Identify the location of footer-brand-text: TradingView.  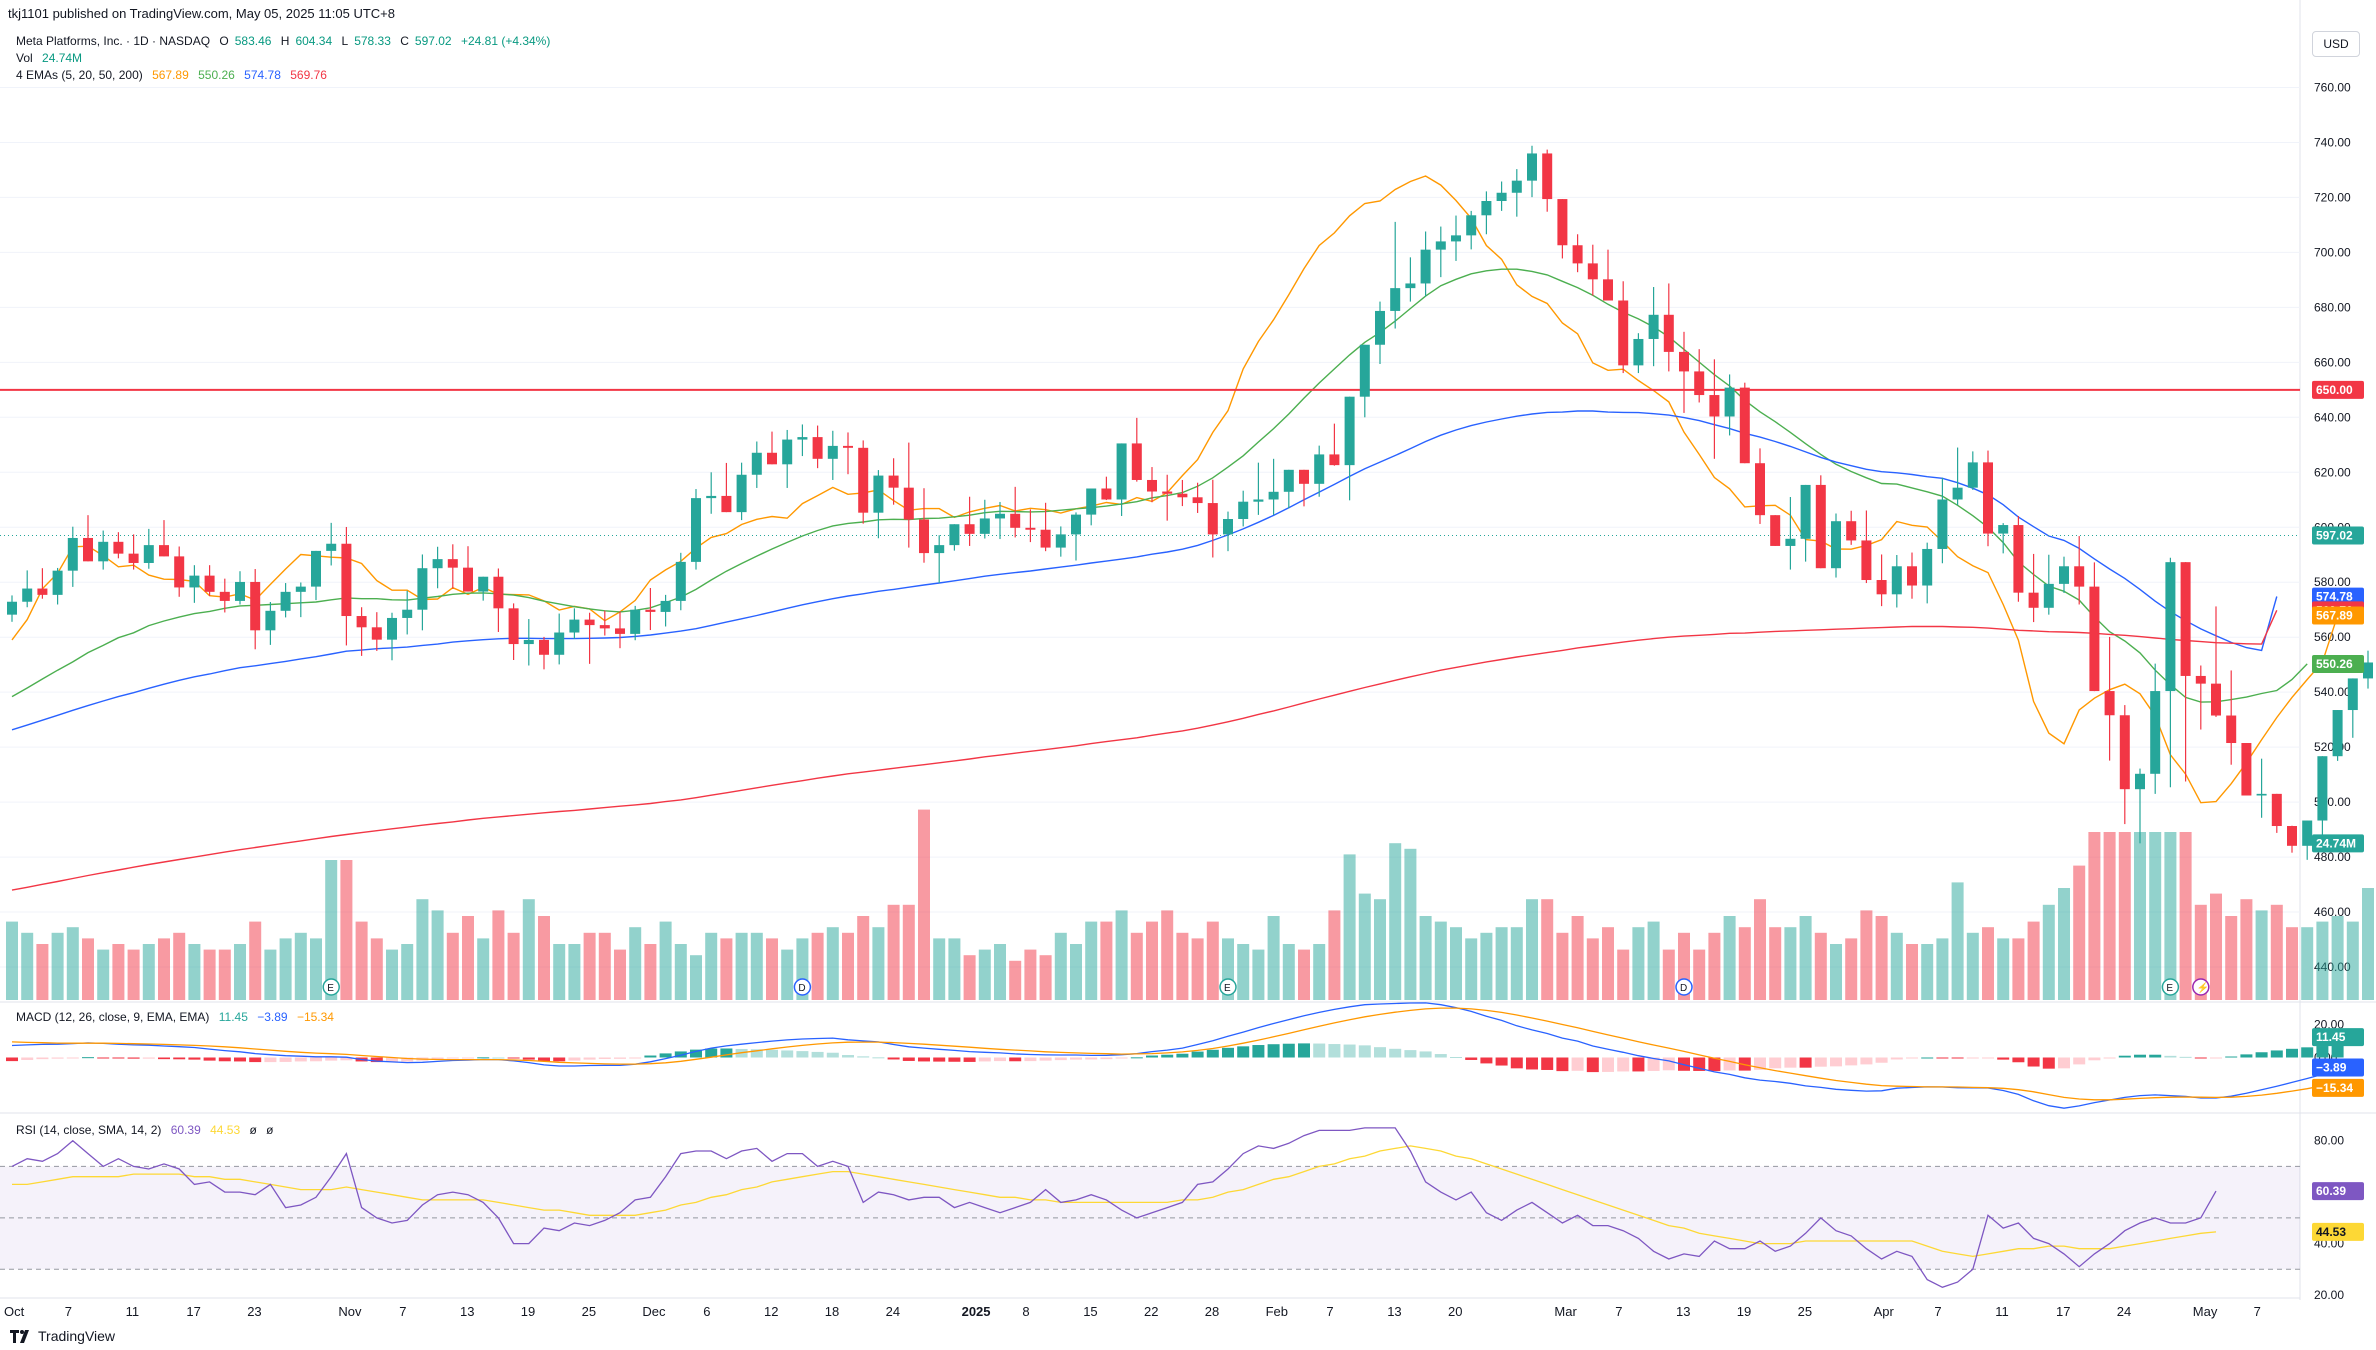
(77, 1336).